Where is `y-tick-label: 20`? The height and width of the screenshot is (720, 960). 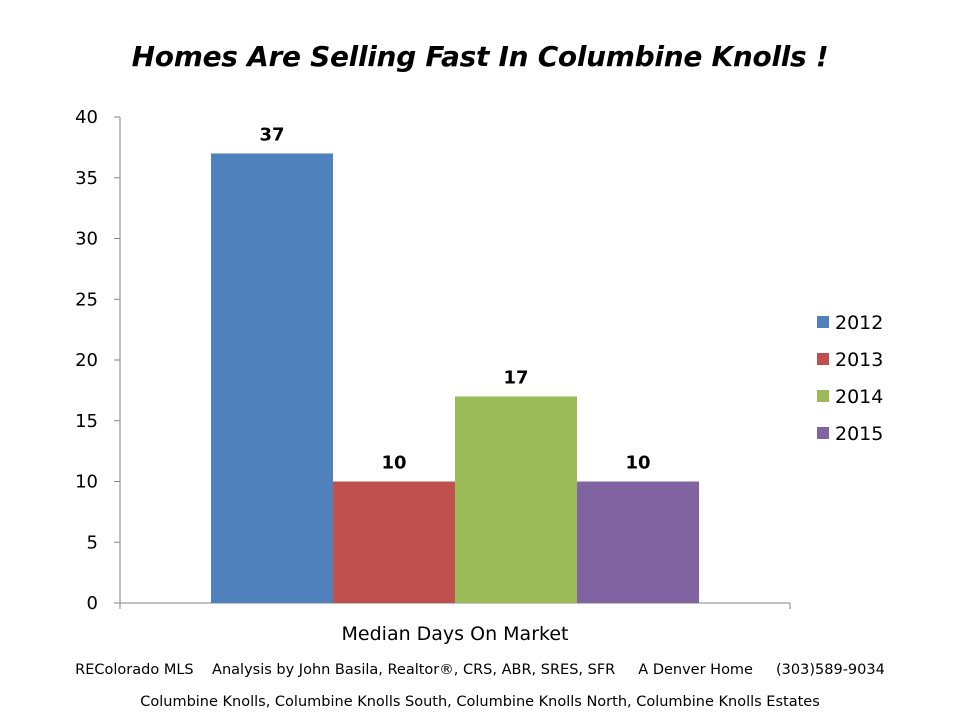 y-tick-label: 20 is located at coordinates (86, 360).